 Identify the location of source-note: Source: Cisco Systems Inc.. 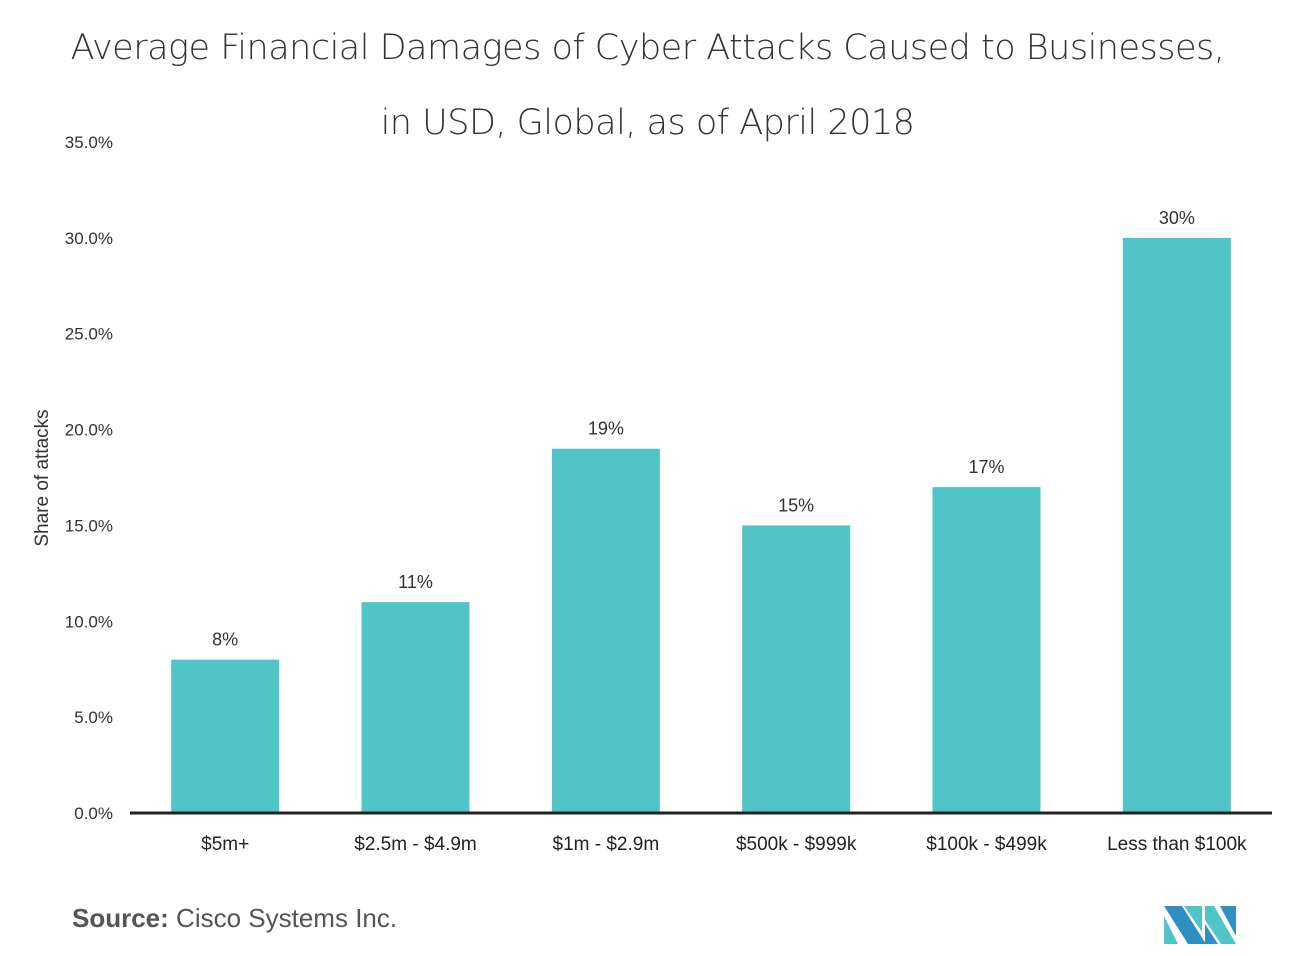
(234, 918).